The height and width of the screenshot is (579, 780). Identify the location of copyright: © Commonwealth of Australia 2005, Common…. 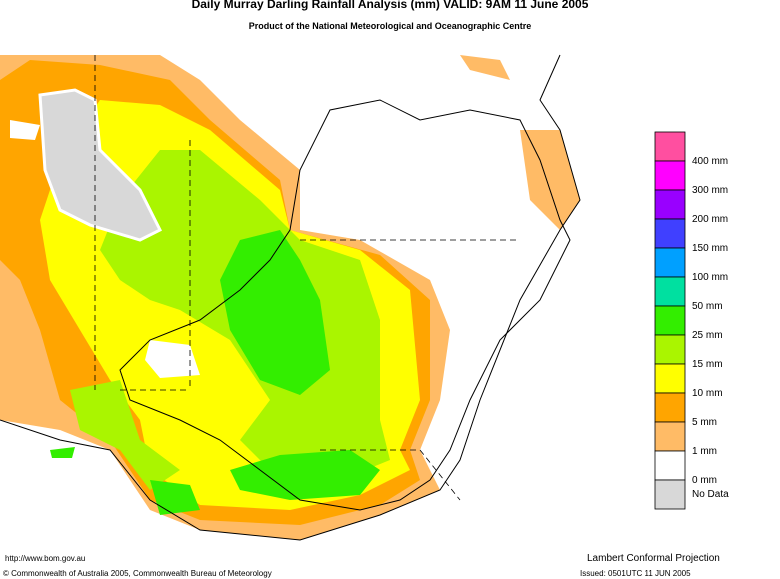
(137, 573).